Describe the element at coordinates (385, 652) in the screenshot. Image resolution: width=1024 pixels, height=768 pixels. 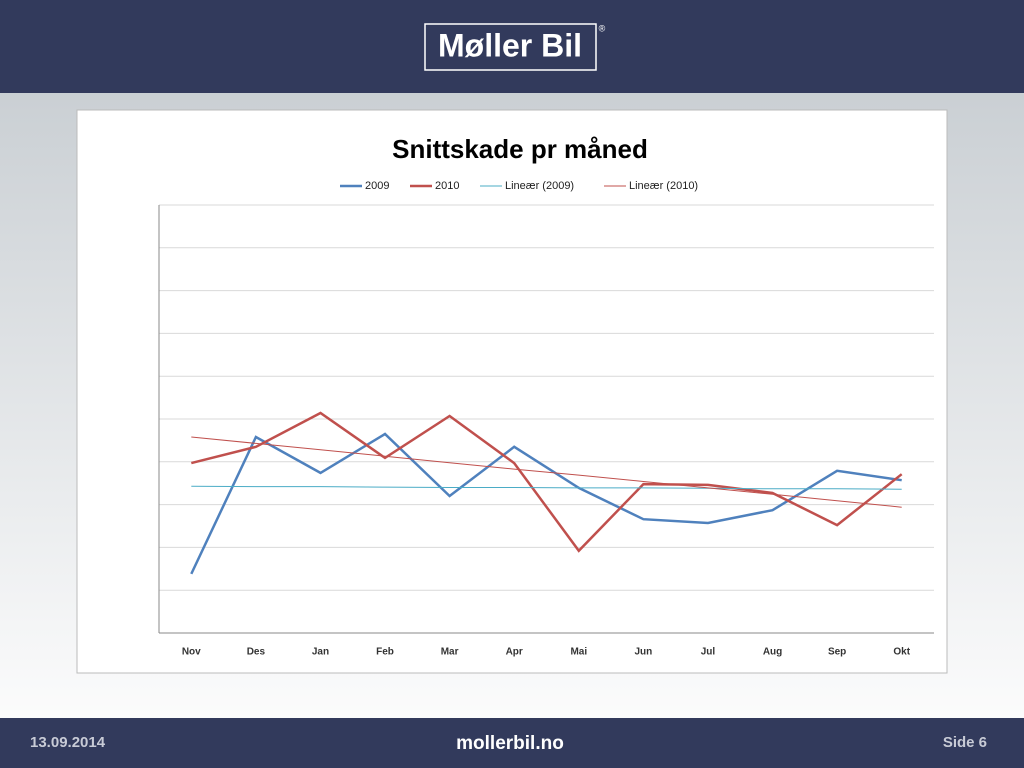
I see `x-tick-label: Feb` at that location.